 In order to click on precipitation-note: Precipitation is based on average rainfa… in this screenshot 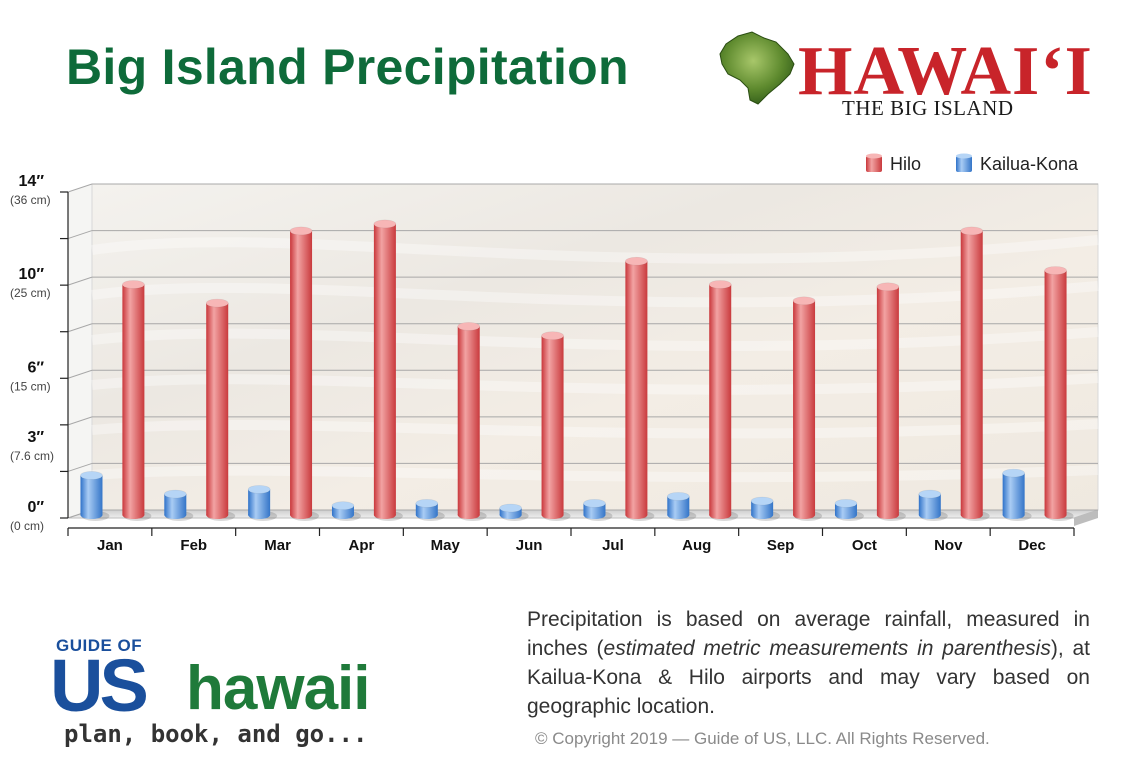, I will do `click(808, 663)`.